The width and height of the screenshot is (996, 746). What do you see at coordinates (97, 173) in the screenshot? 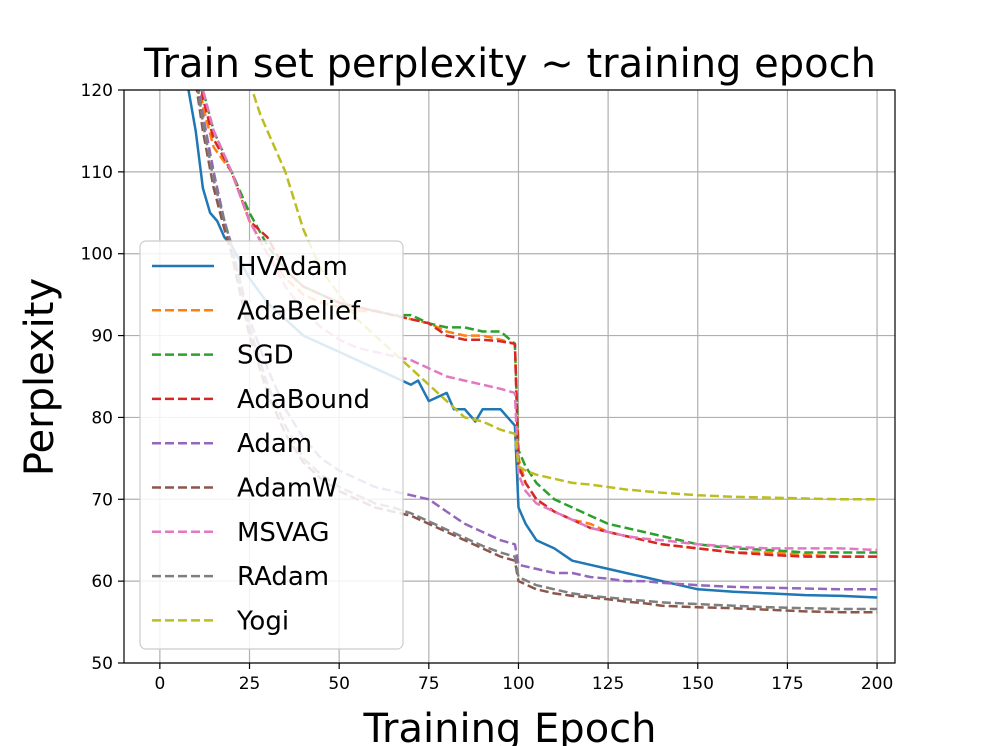
I see `y-tick-label: 110` at bounding box center [97, 173].